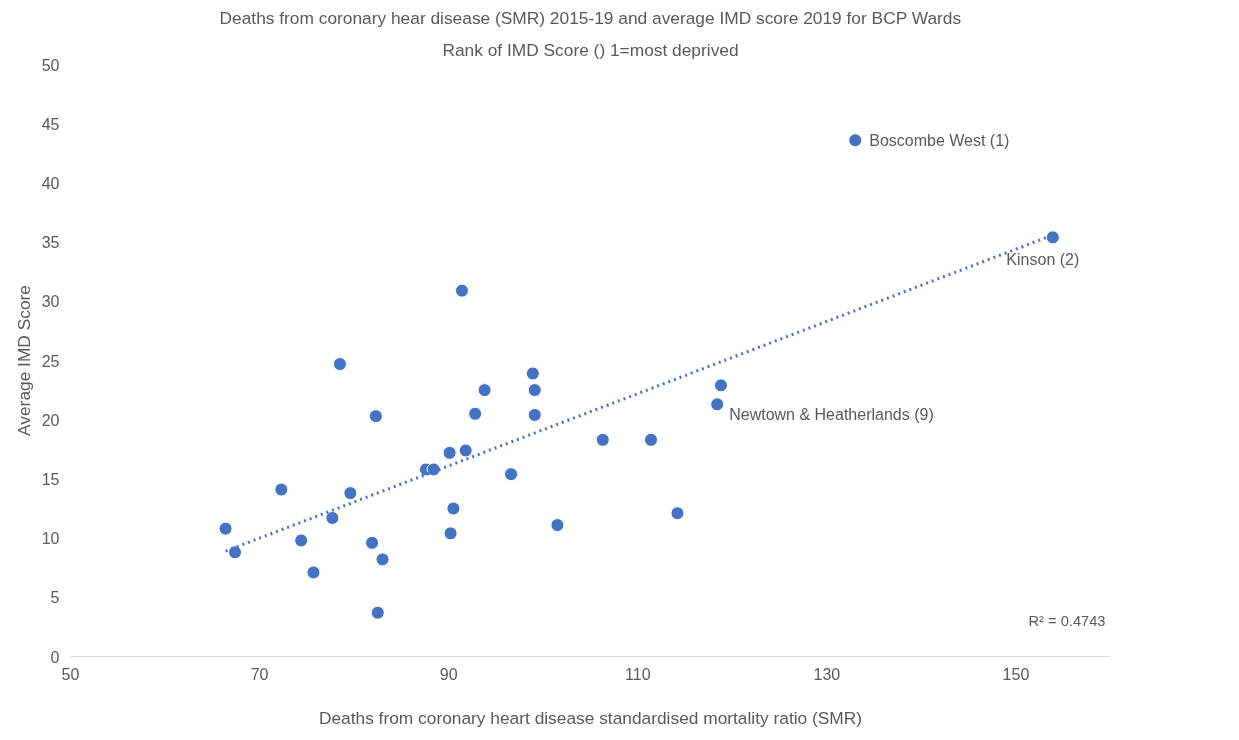 This screenshot has height=740, width=1239. I want to click on y-tick-label: 30, so click(50, 302).